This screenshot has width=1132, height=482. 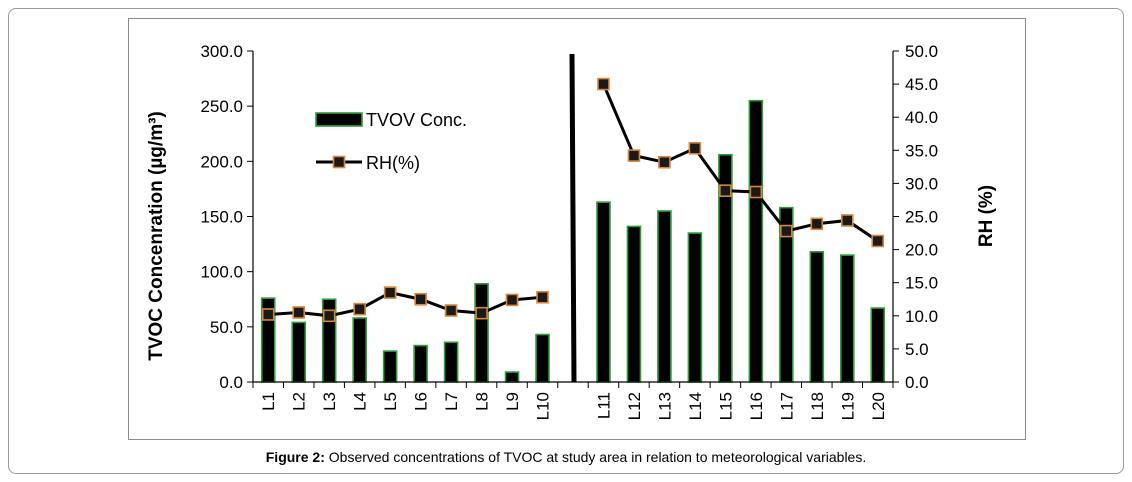 I want to click on x-tick-label: L2, so click(x=299, y=401).